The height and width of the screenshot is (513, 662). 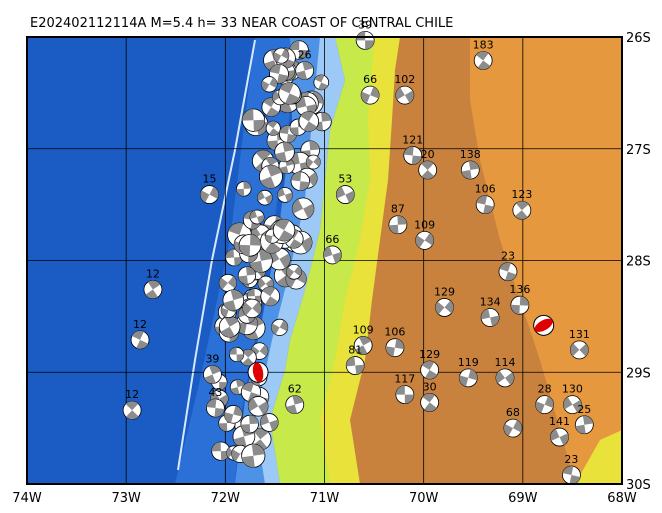 I want to click on event: 129, so click(x=444, y=301).